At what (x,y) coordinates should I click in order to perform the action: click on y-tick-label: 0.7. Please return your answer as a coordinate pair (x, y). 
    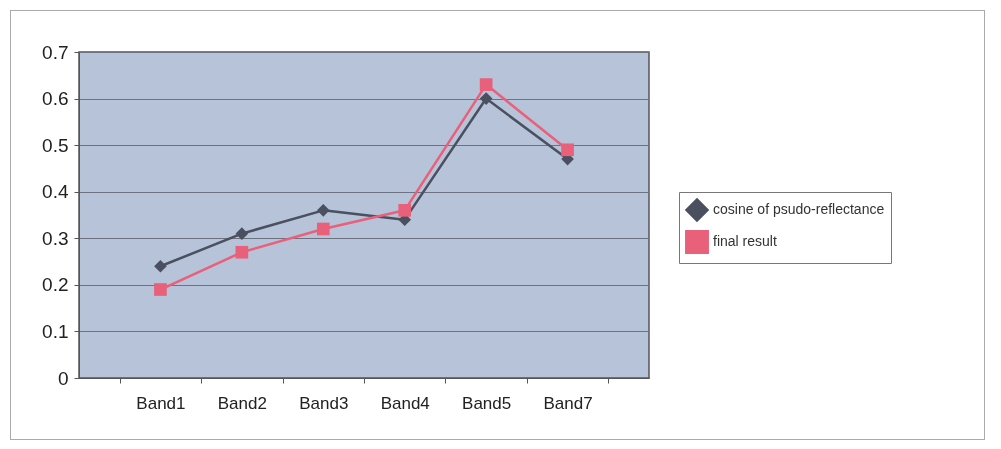
    Looking at the image, I should click on (55, 52).